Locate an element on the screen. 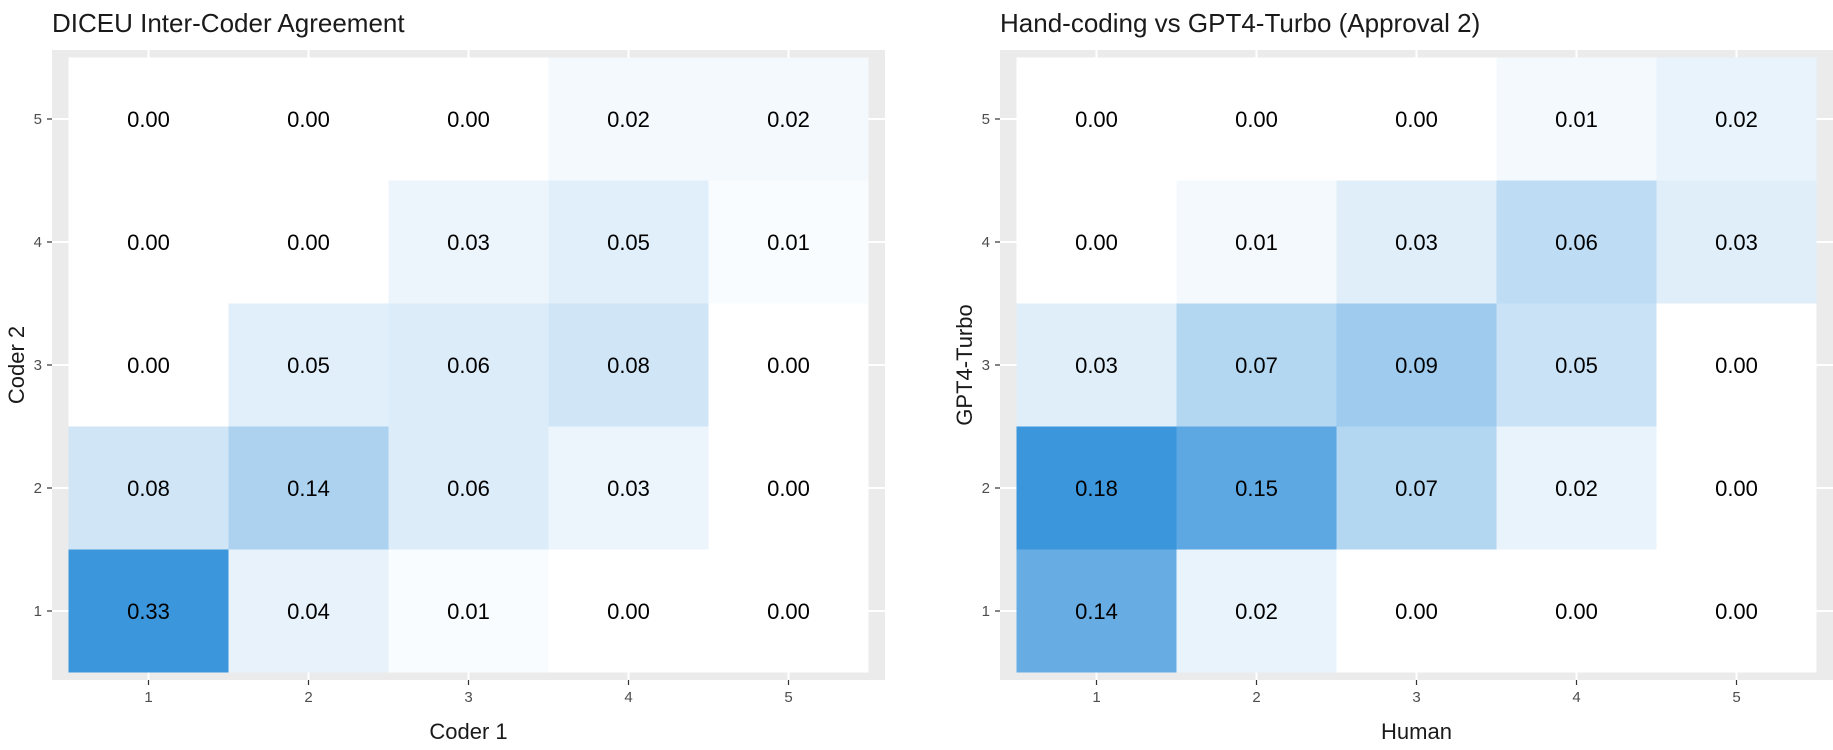 The width and height of the screenshot is (1833, 750). x-axis-title: Human is located at coordinates (1416, 731).